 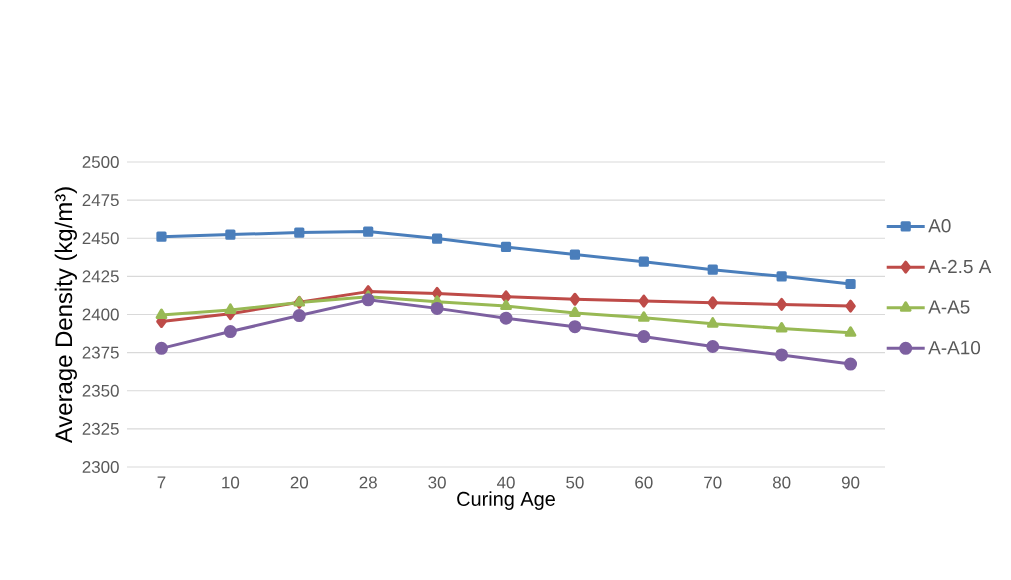 I want to click on x-tick-label: 60, so click(x=644, y=482).